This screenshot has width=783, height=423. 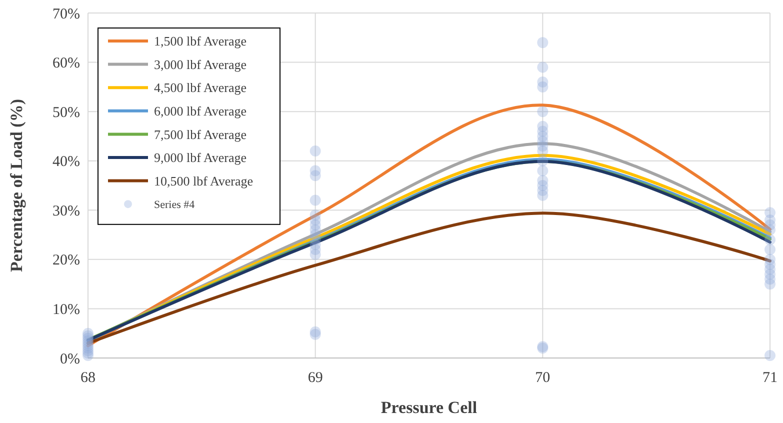 What do you see at coordinates (70, 359) in the screenshot?
I see `y-tick-label: 0%` at bounding box center [70, 359].